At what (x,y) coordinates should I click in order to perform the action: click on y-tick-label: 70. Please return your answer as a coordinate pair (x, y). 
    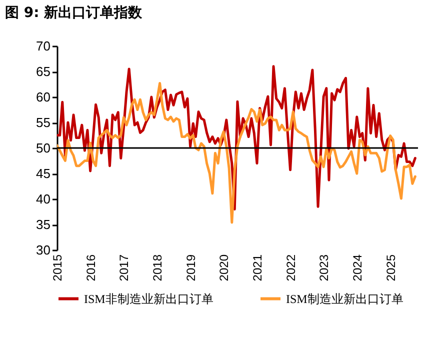
    Looking at the image, I should click on (43, 46).